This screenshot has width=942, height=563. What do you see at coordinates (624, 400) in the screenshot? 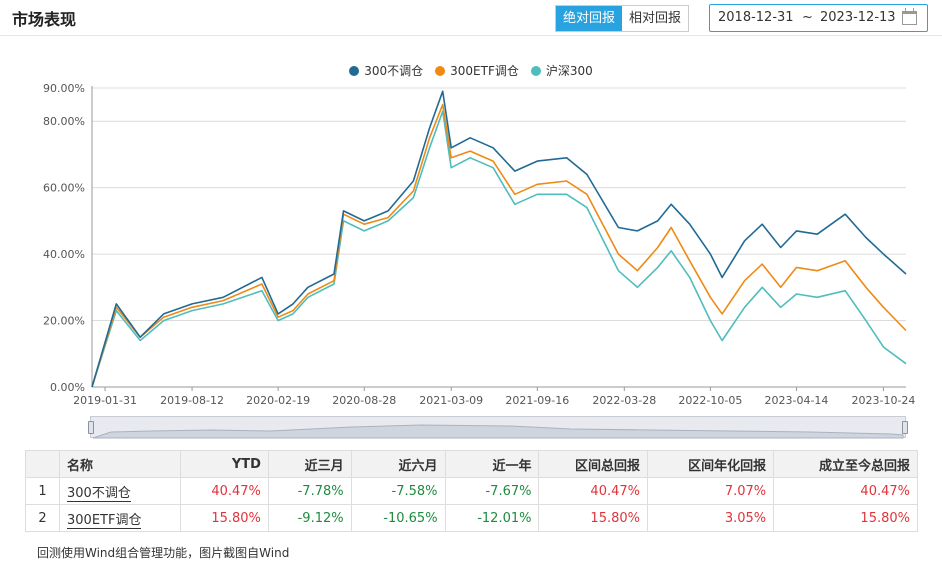
I see `x-tick-label: 2022-03-28` at bounding box center [624, 400].